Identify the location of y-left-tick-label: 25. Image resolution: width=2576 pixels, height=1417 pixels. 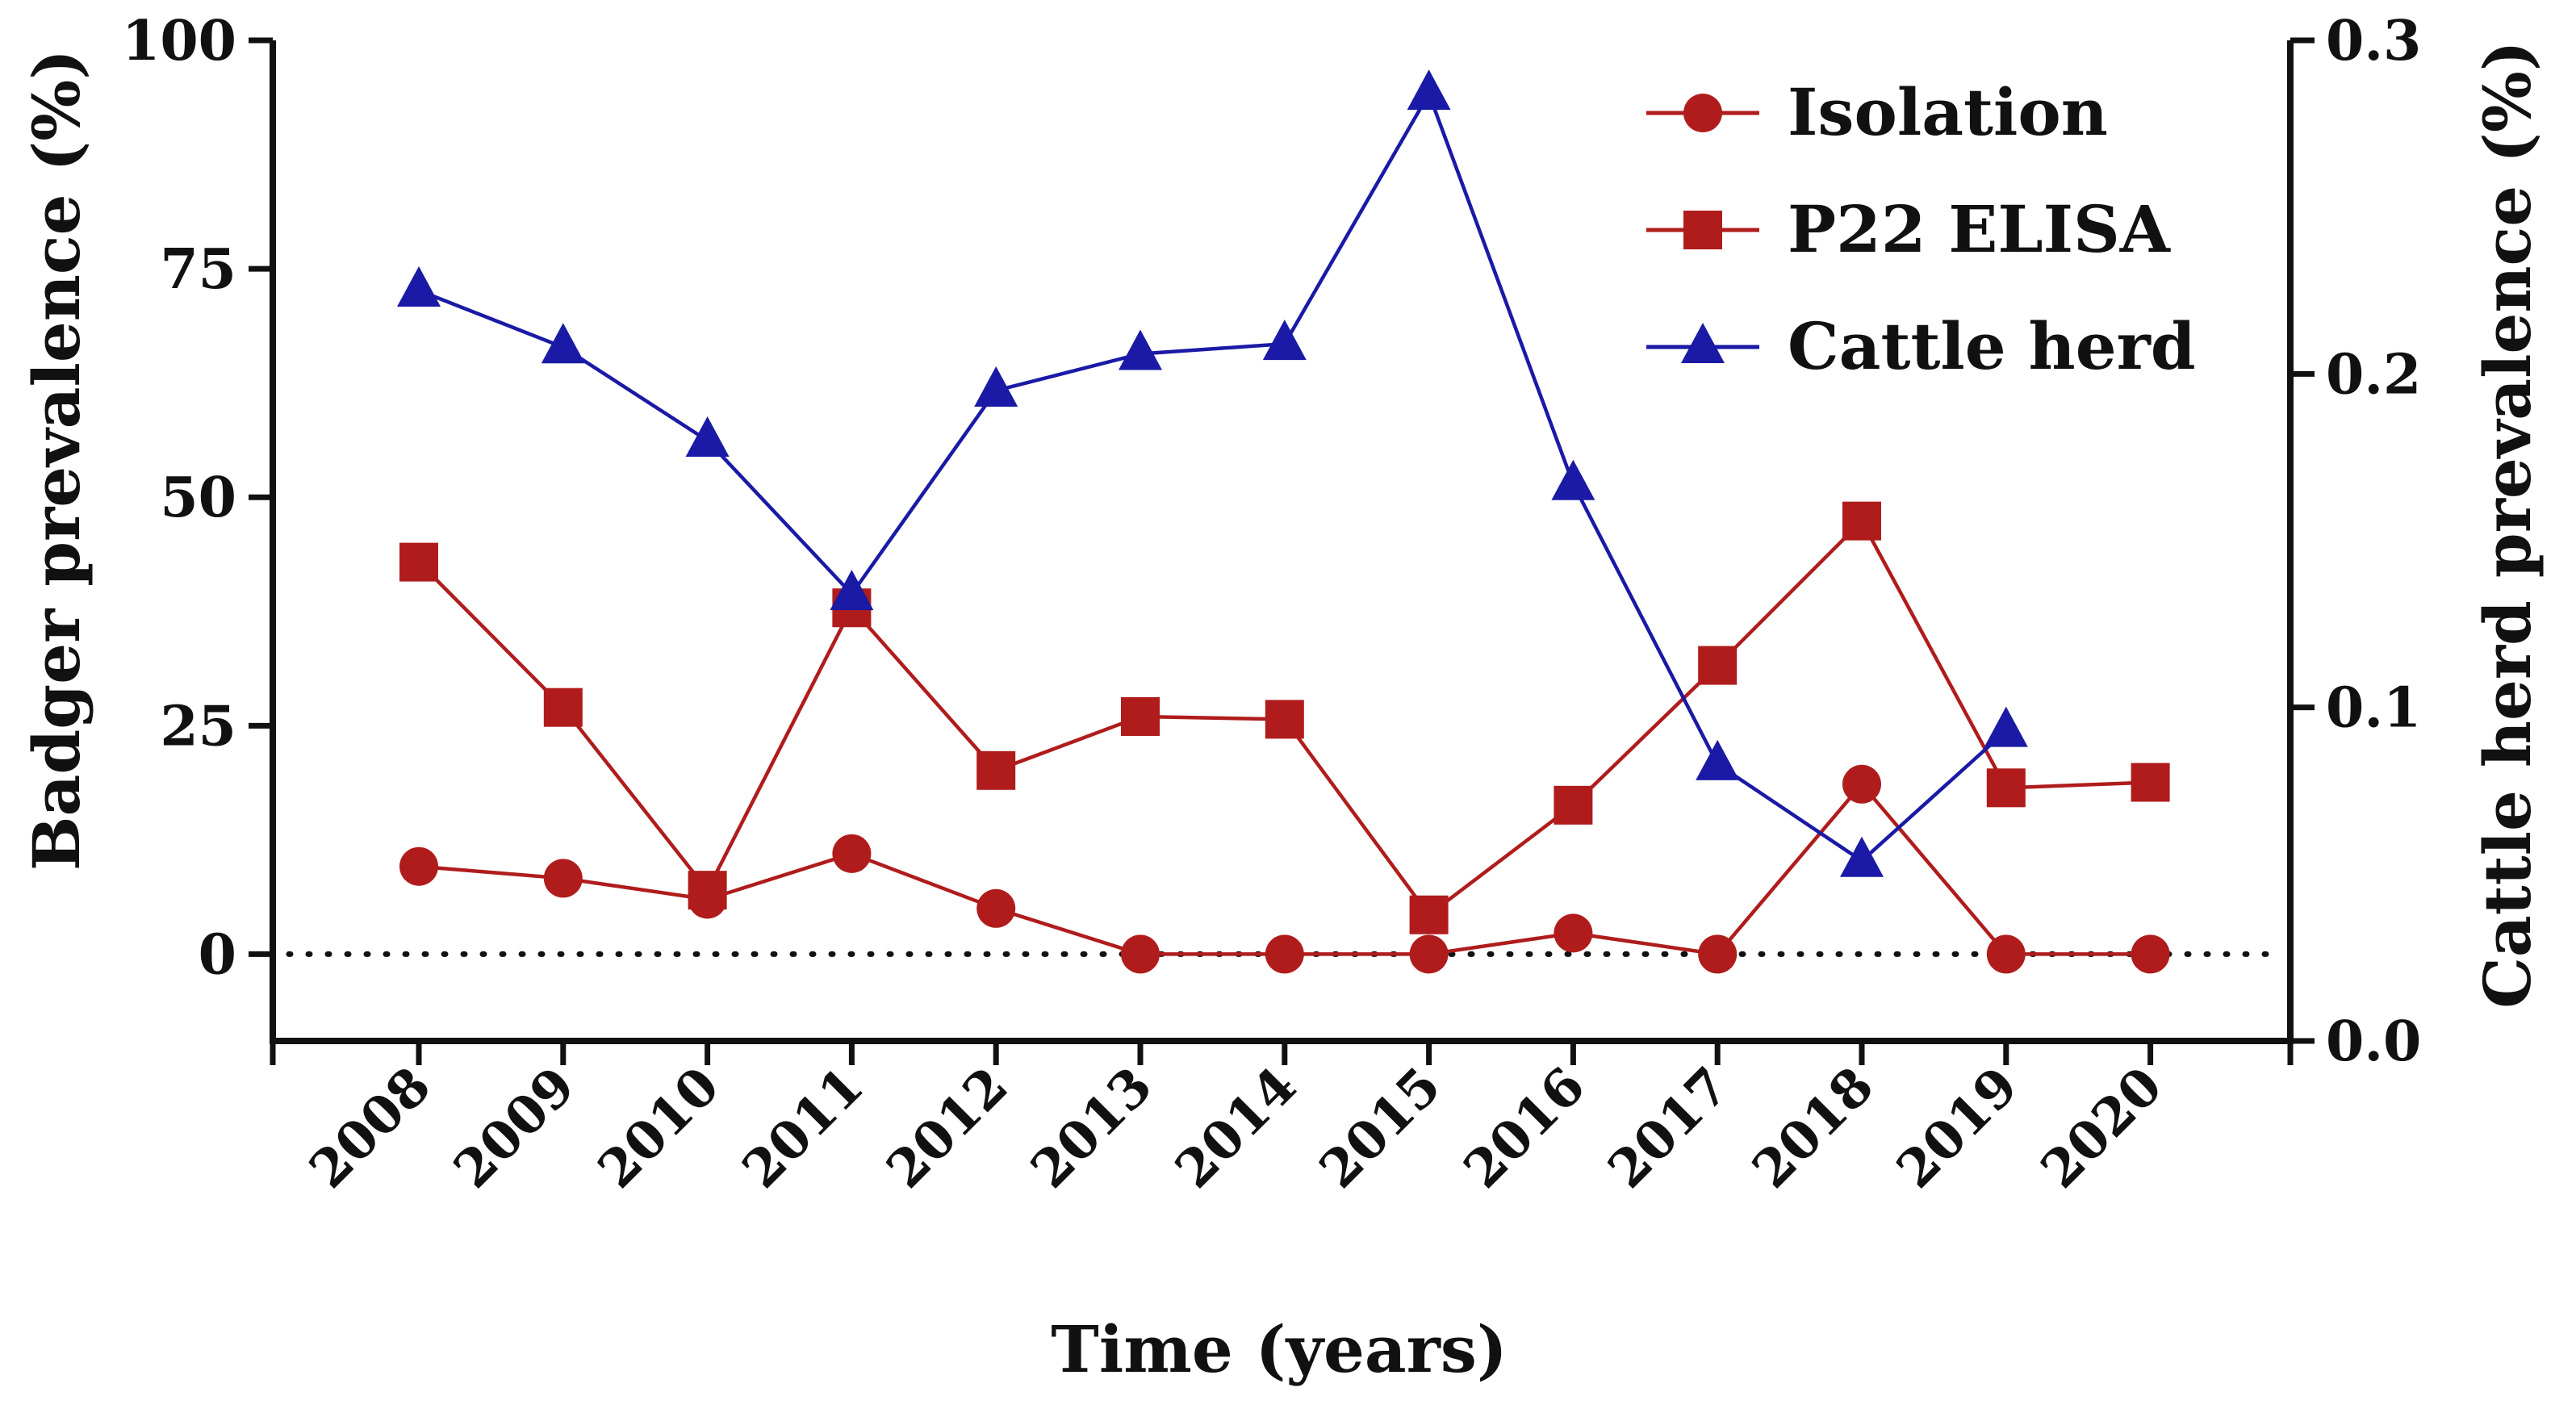
(198, 727).